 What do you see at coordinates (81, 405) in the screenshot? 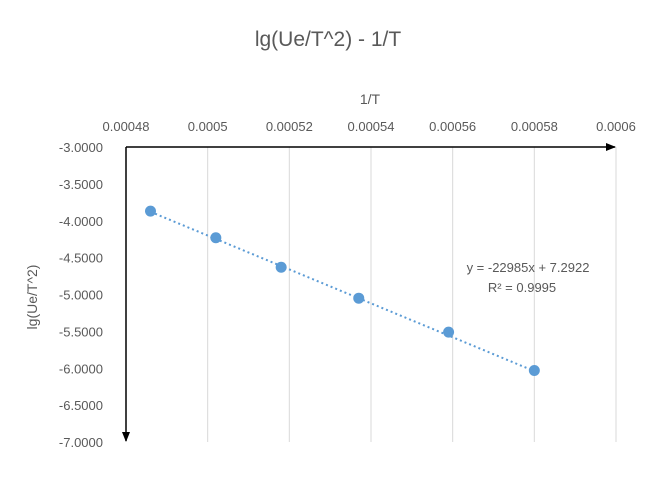
I see `y-tick-label: -6.5000` at bounding box center [81, 405].